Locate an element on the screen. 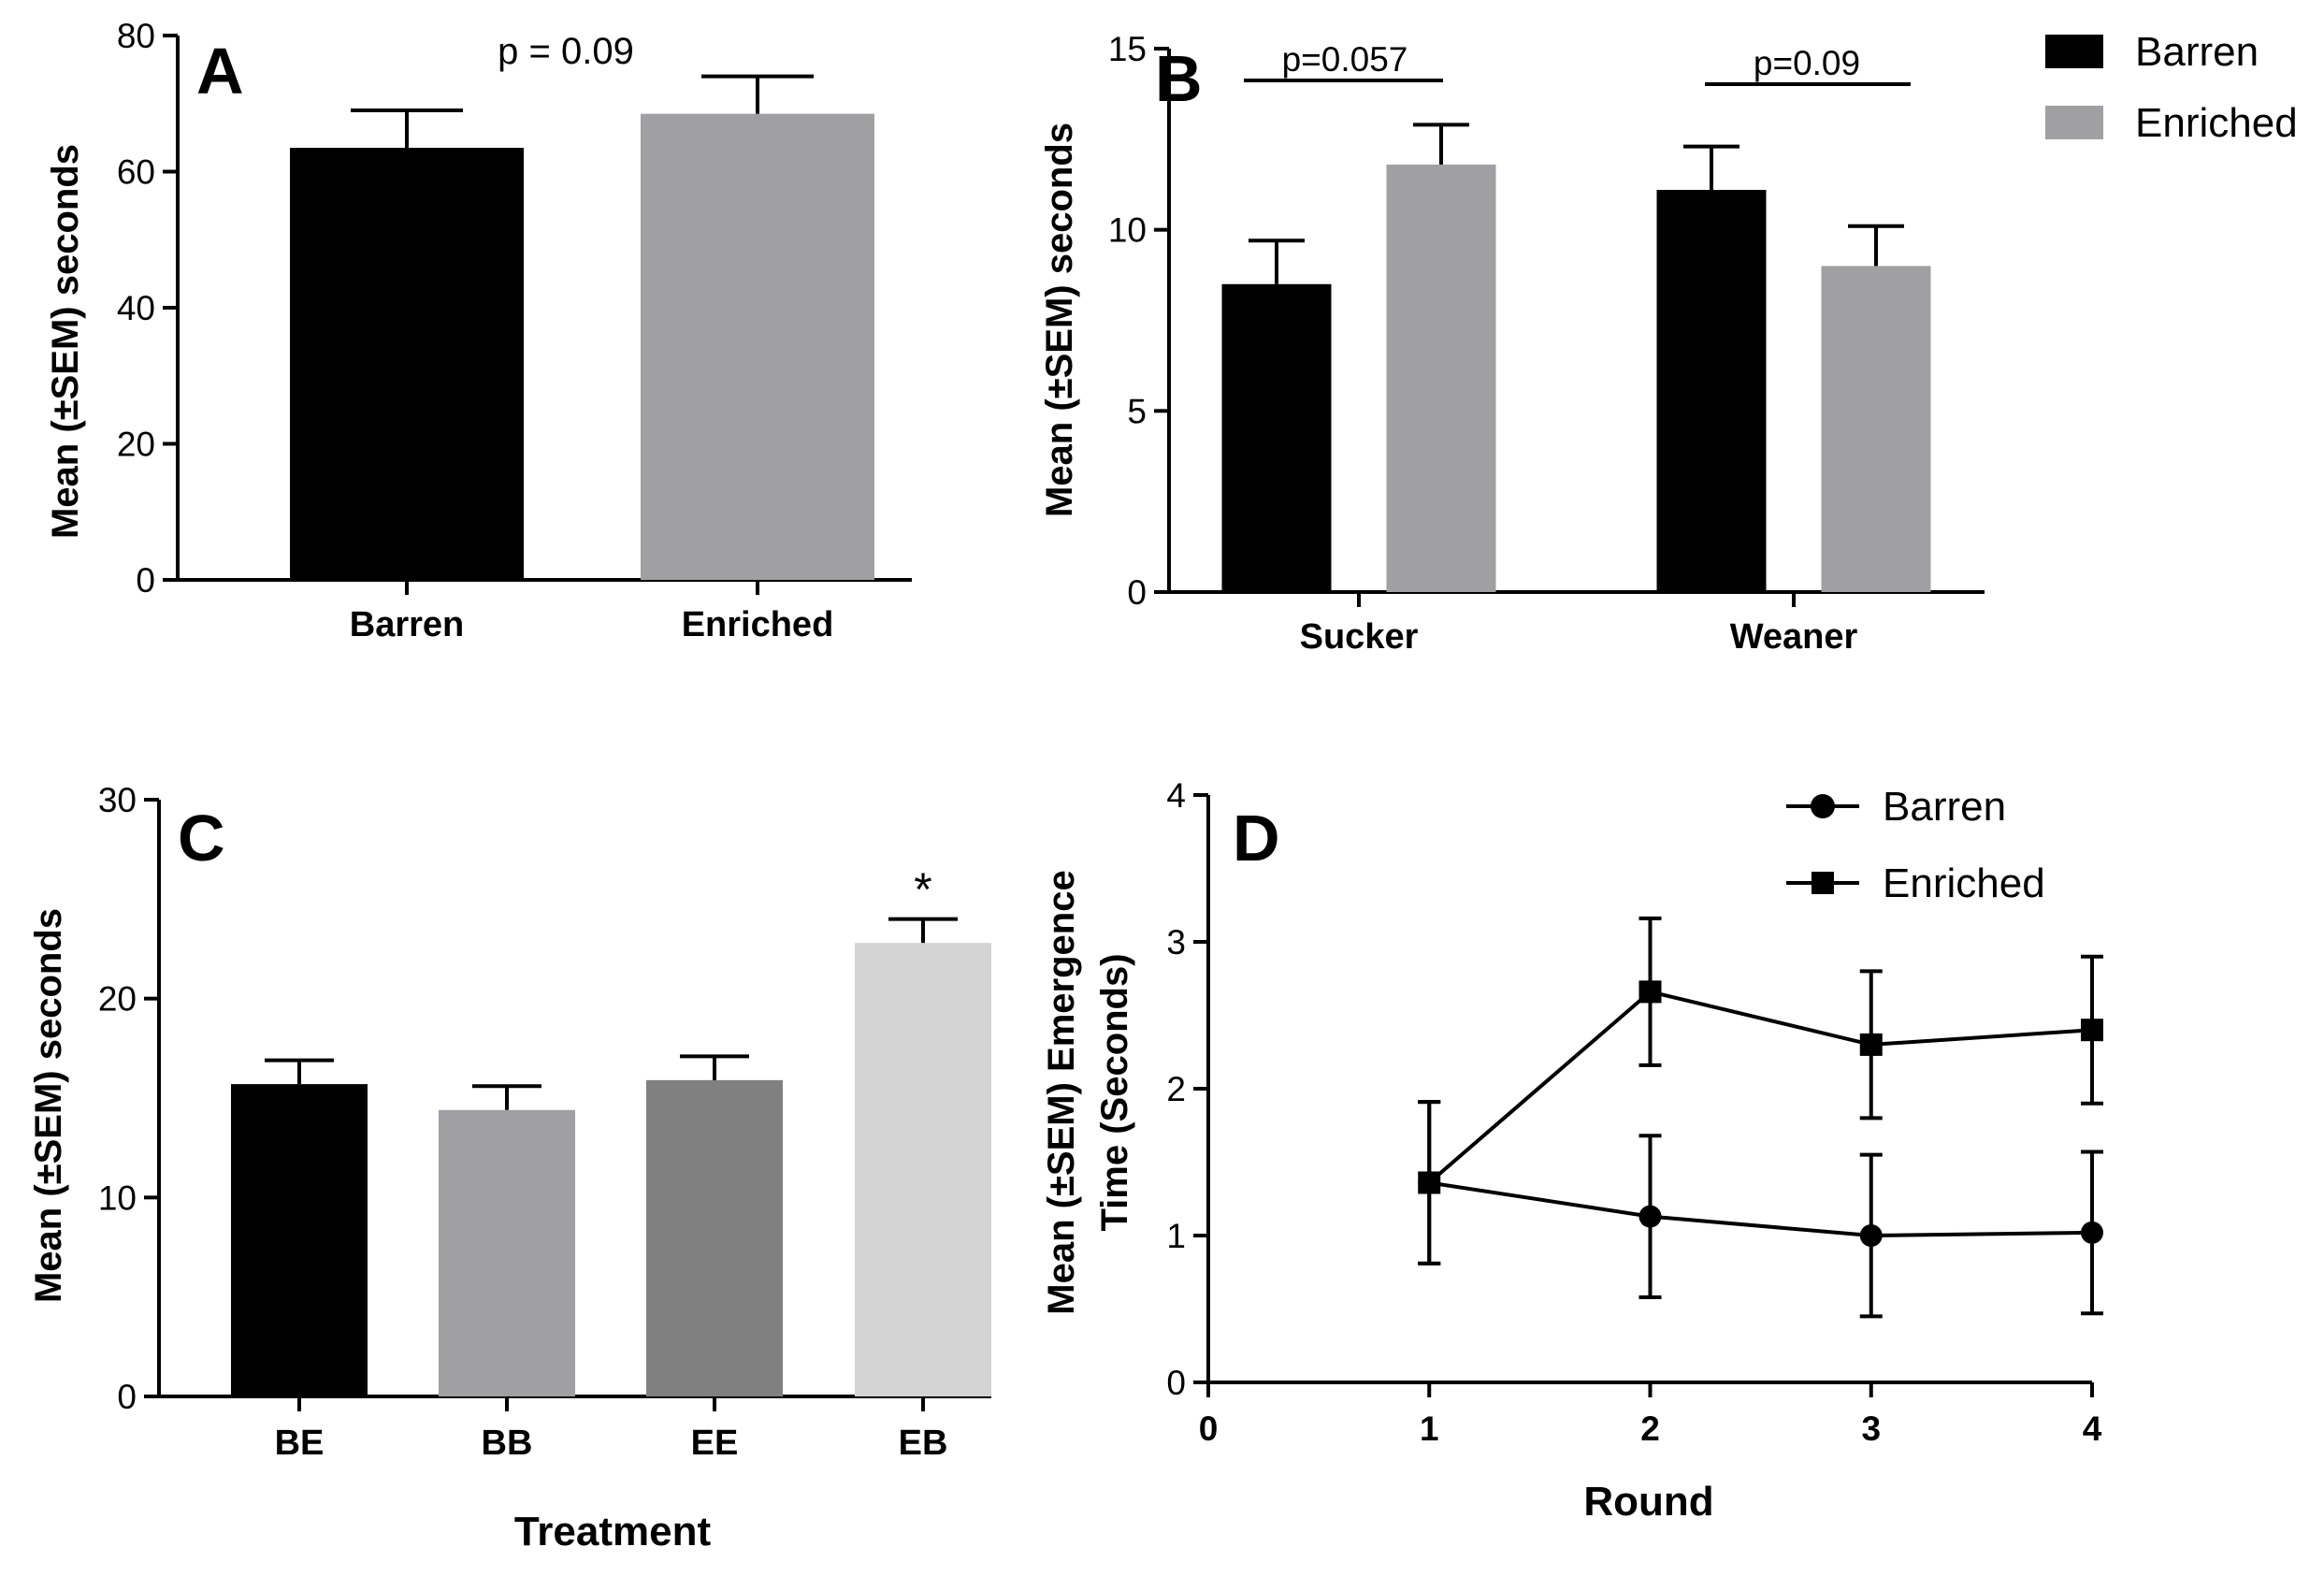  panel-c-x-tick-label: EB is located at coordinates (923, 1443).